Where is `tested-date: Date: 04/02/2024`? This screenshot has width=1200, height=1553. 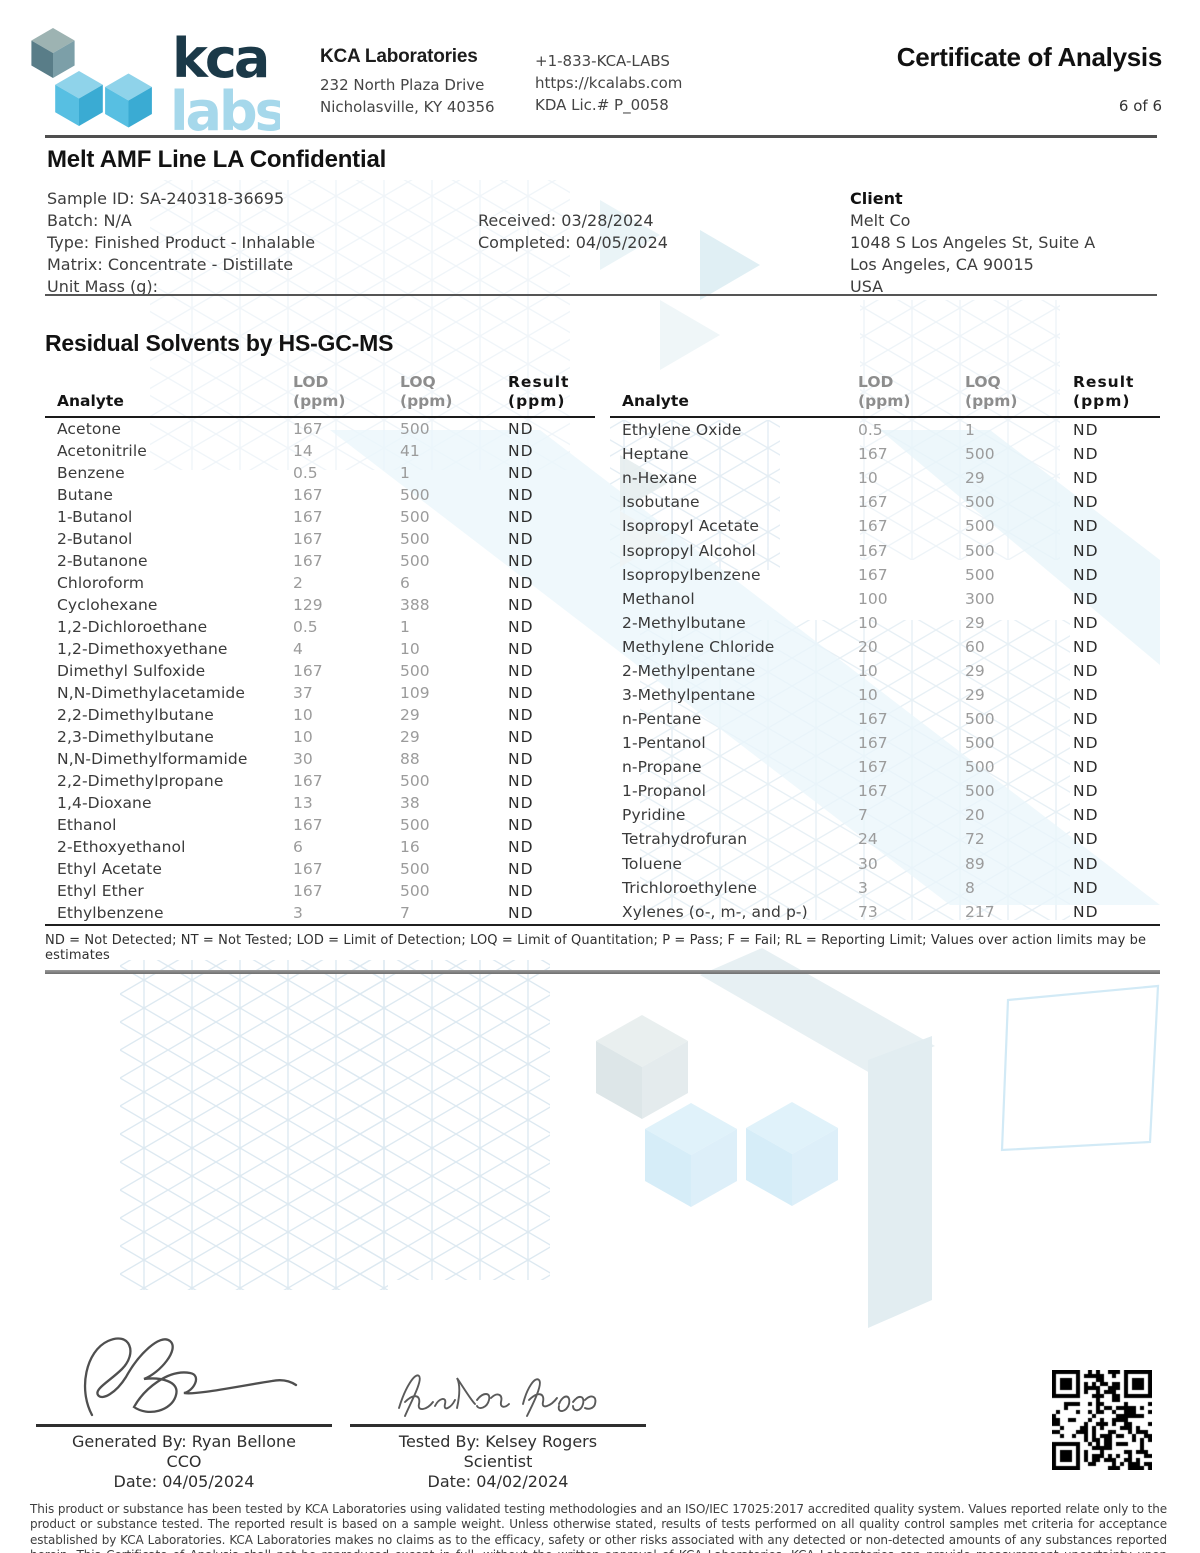 tested-date: Date: 04/02/2024 is located at coordinates (498, 1481).